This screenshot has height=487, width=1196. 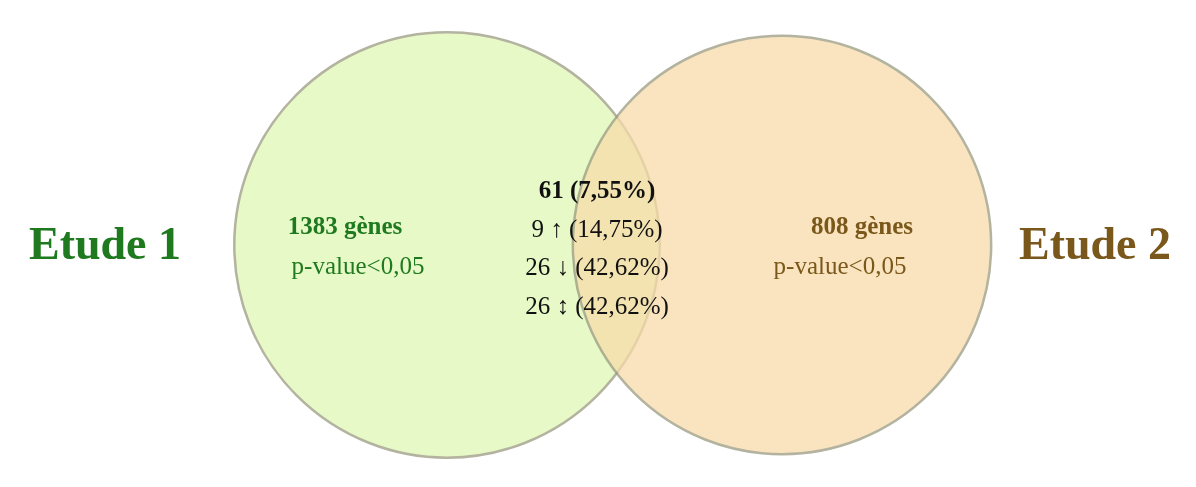 What do you see at coordinates (1095, 243) in the screenshot?
I see `category-label: Etude 2` at bounding box center [1095, 243].